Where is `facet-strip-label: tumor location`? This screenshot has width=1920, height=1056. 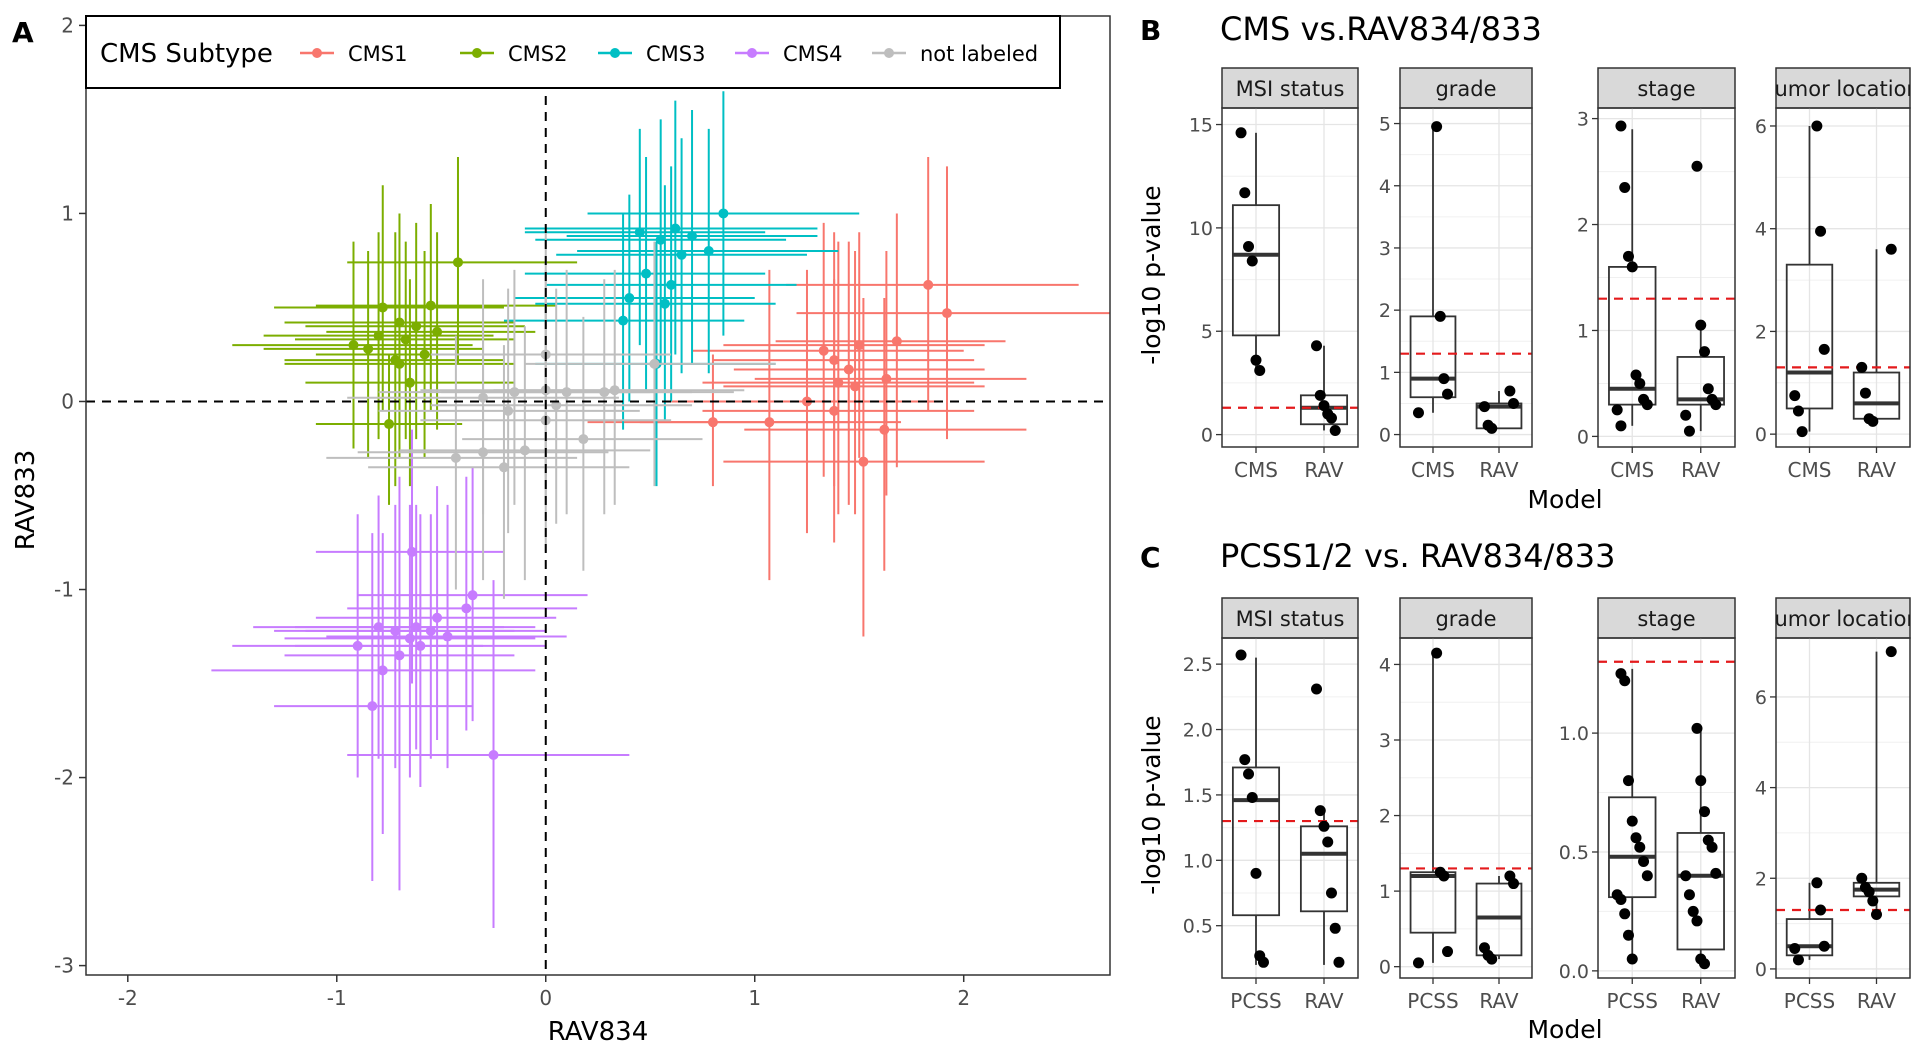
facet-strip-label: tumor location is located at coordinates (1842, 619).